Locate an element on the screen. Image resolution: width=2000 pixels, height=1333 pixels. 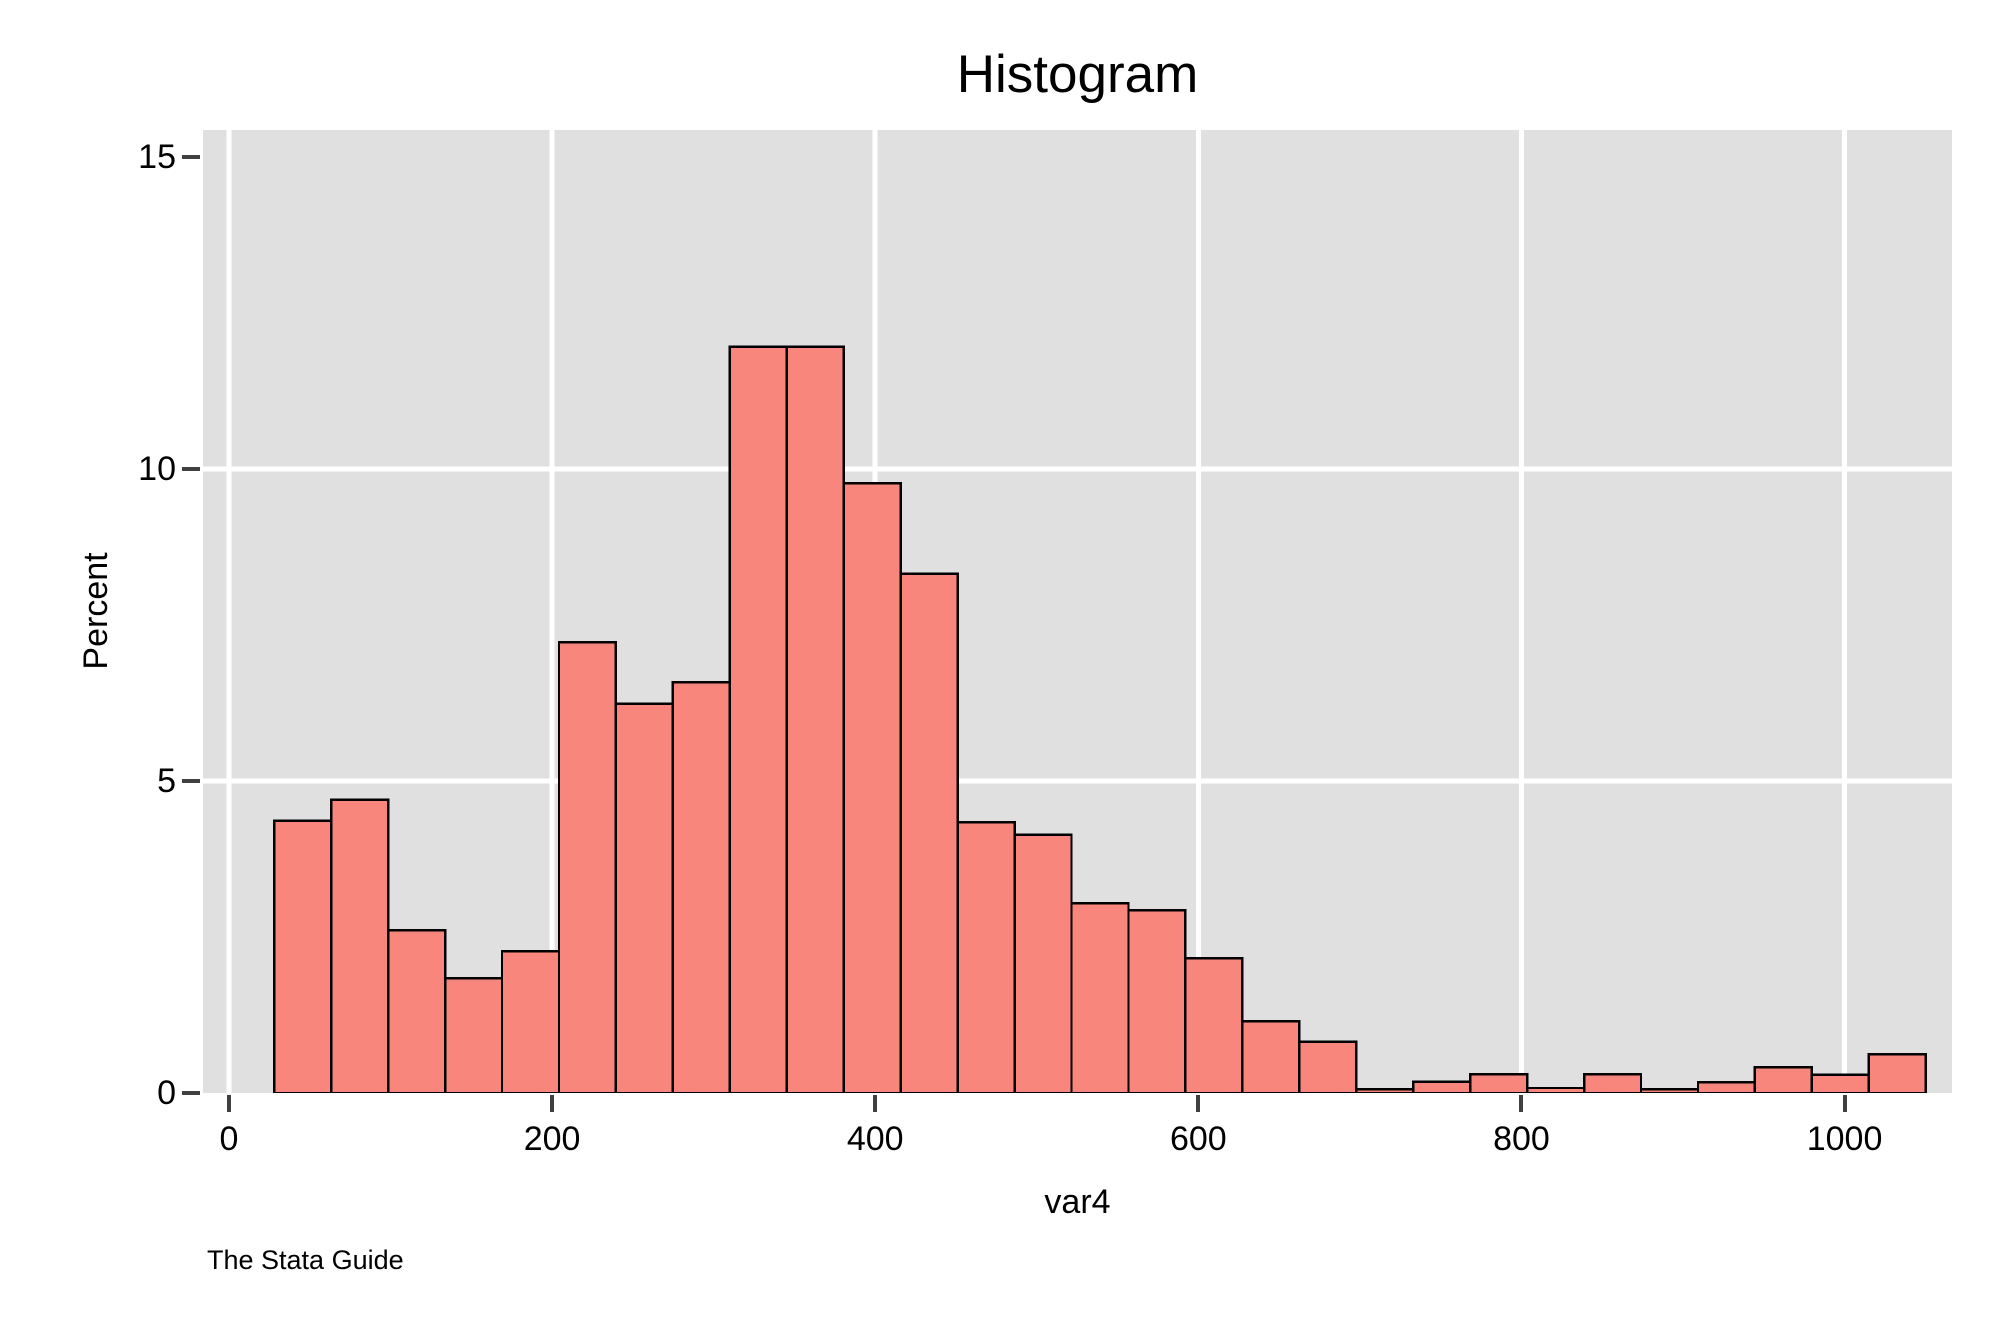
y-tick-label: 0 is located at coordinates (166, 1093).